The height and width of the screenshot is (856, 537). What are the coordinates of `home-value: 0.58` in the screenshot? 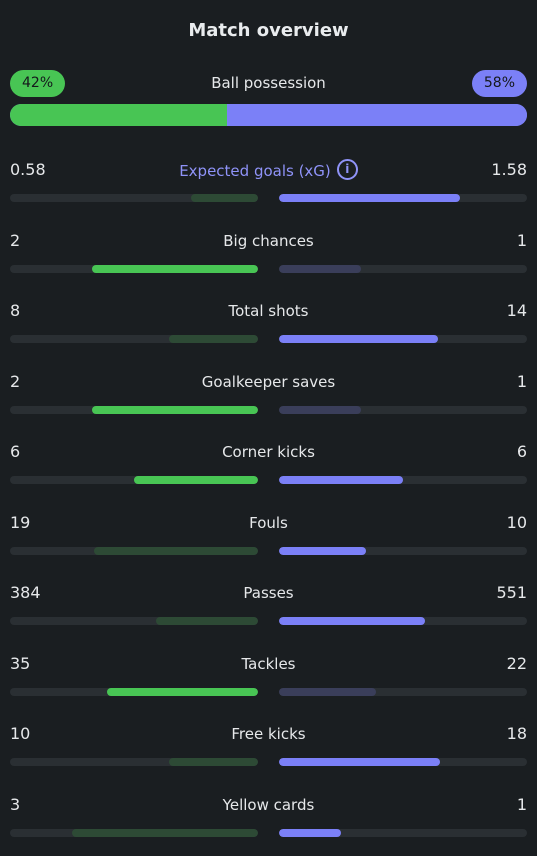 It's located at (28, 169).